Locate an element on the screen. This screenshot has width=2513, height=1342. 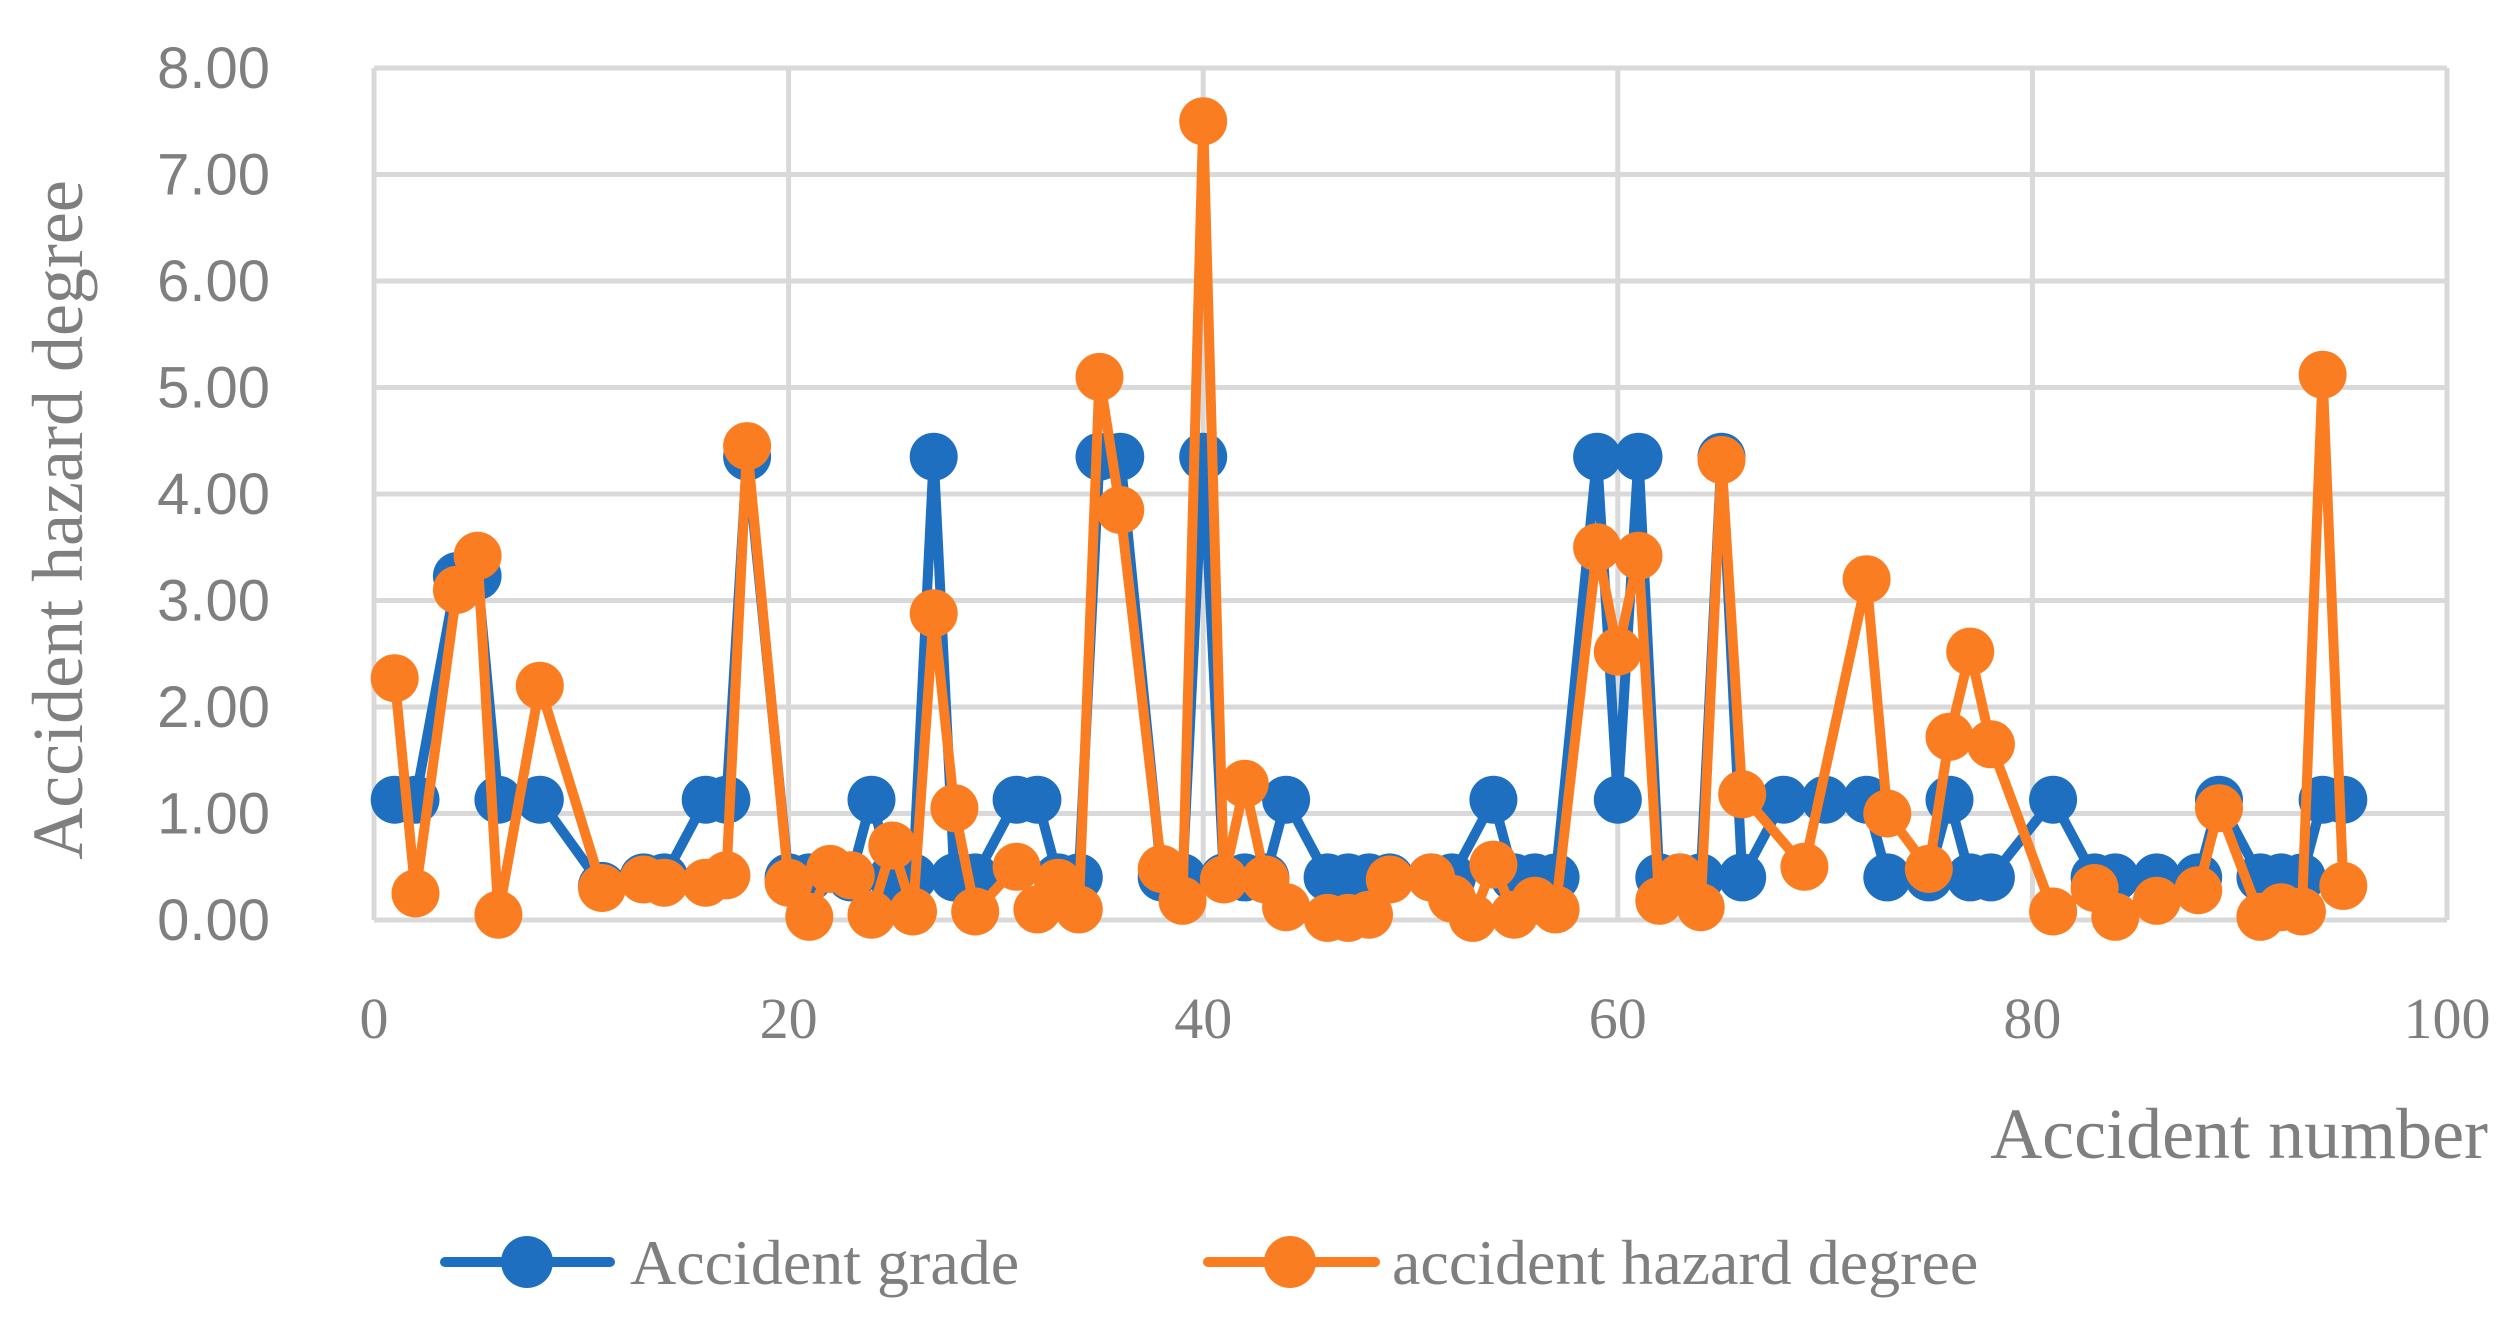
x-tick-label: 80 is located at coordinates (2032, 1018).